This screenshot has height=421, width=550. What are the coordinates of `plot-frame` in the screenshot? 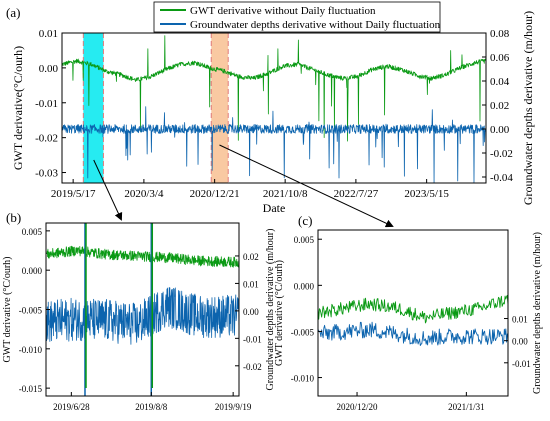 It's located at (413, 313).